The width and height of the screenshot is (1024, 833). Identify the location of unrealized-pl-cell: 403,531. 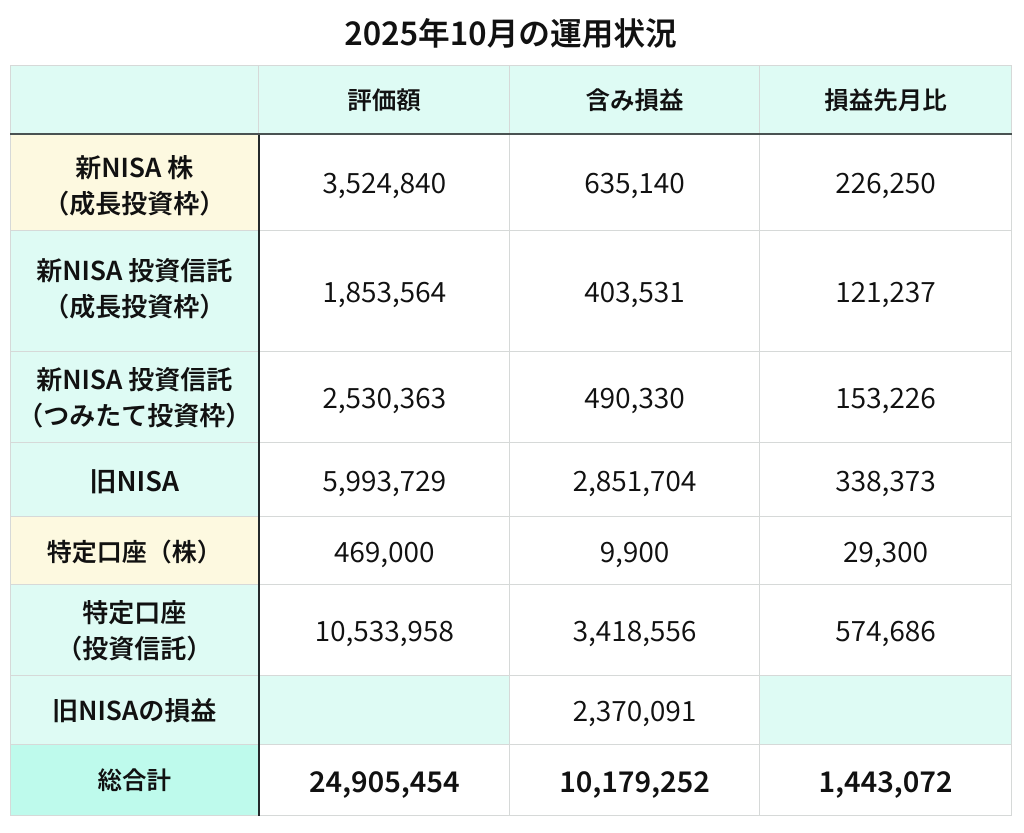
(634, 291).